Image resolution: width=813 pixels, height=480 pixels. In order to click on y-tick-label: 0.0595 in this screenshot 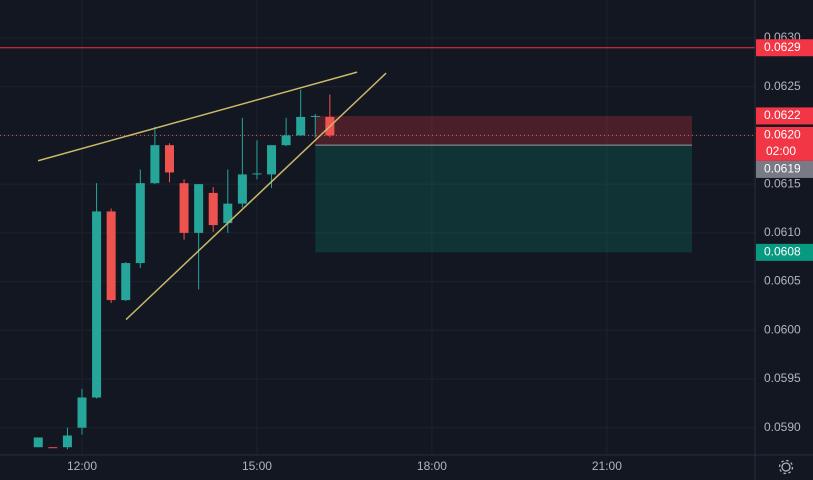, I will do `click(782, 378)`.